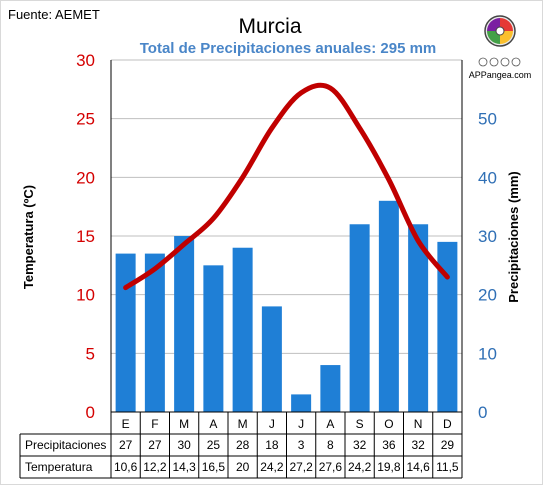 Image resolution: width=543 pixels, height=485 pixels. What do you see at coordinates (418, 467) in the screenshot?
I see `table-cell-temp-10: 14,6` at bounding box center [418, 467].